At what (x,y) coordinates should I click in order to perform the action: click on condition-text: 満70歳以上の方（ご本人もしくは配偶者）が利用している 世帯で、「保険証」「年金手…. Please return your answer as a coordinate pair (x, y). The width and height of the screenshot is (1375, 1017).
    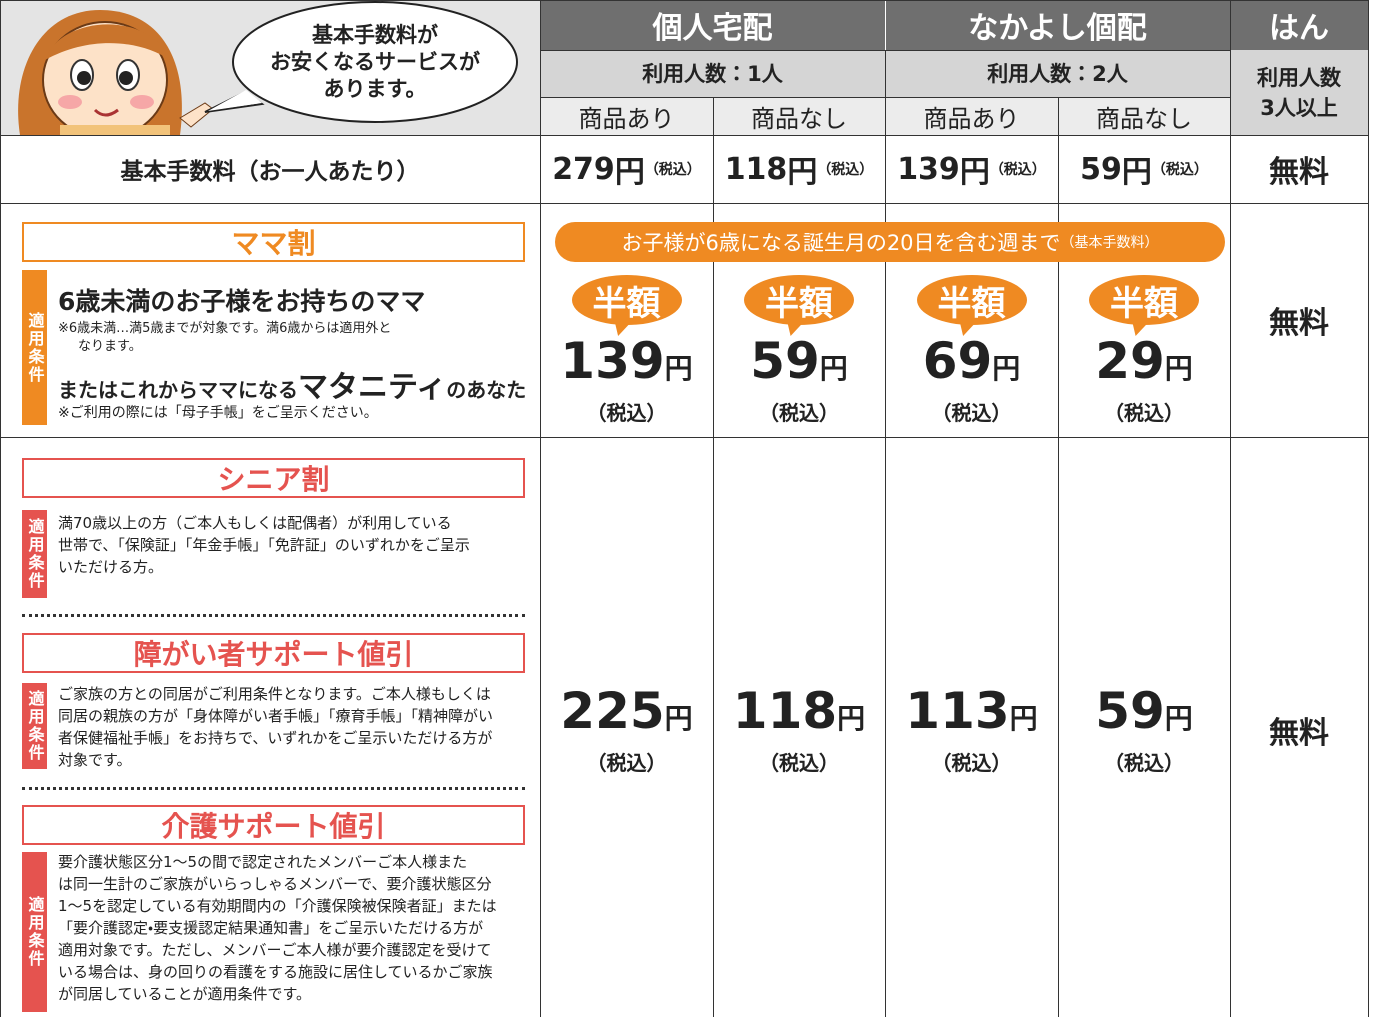
    Looking at the image, I should click on (295, 545).